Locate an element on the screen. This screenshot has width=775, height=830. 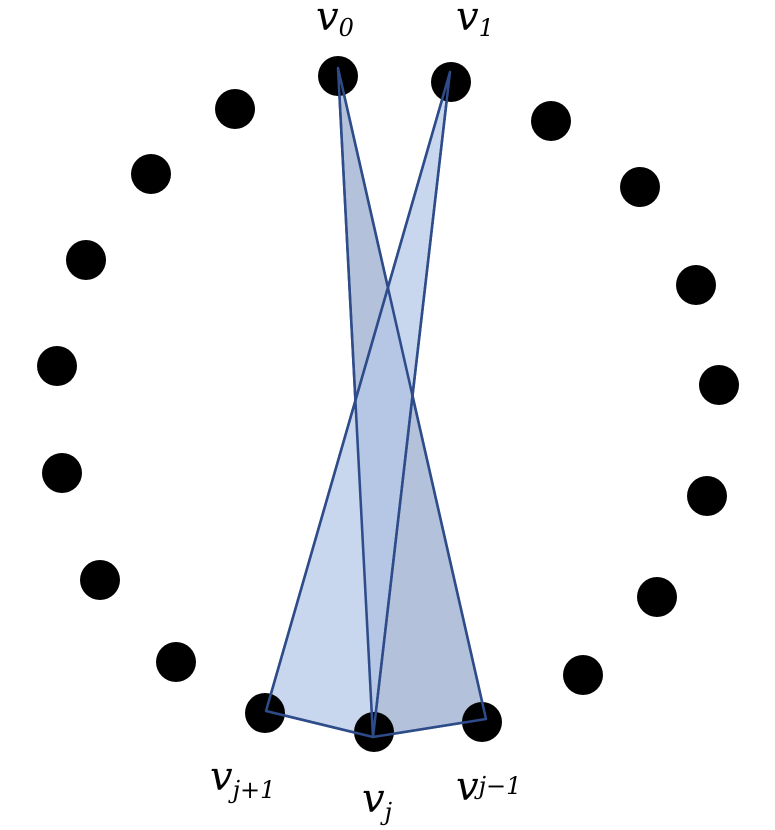
label-vj-plus-1: vj+1 is located at coordinates (242, 779).